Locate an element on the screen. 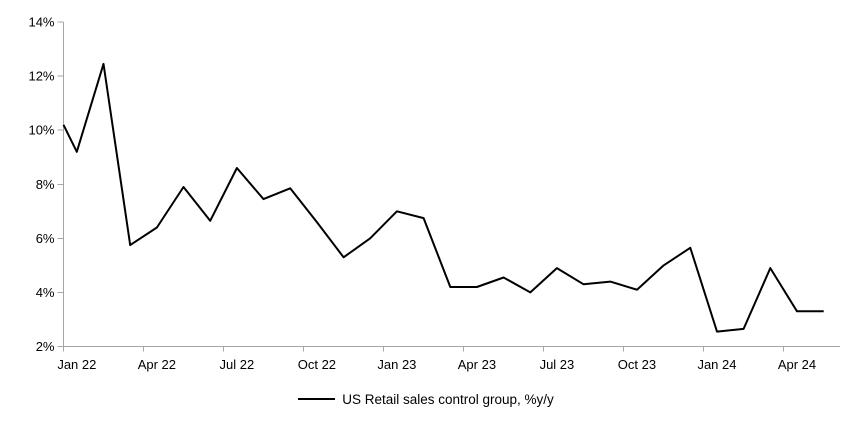 The height and width of the screenshot is (423, 852). x-tick-label: Oct 23 is located at coordinates (637, 364).